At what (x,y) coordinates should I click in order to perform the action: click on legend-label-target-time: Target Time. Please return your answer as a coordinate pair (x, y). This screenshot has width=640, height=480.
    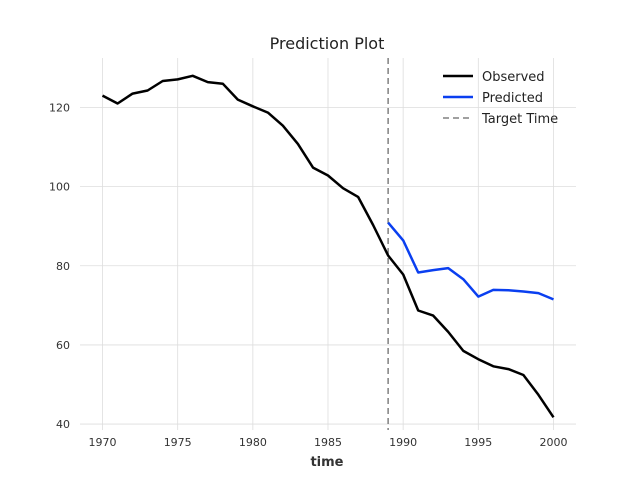
    Looking at the image, I should click on (519, 119).